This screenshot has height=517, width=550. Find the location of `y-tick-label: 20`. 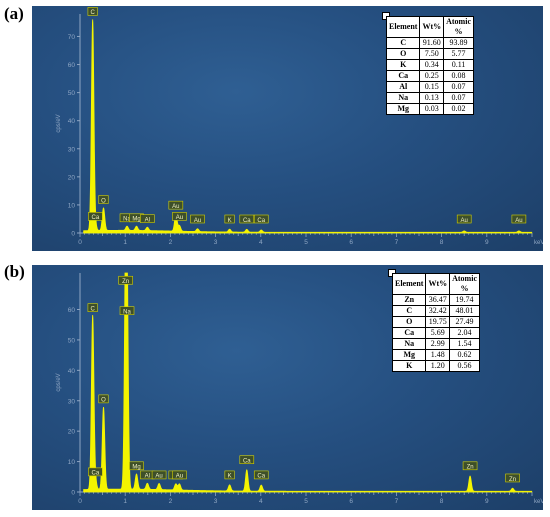

y-tick-label: 20 is located at coordinates (72, 177).